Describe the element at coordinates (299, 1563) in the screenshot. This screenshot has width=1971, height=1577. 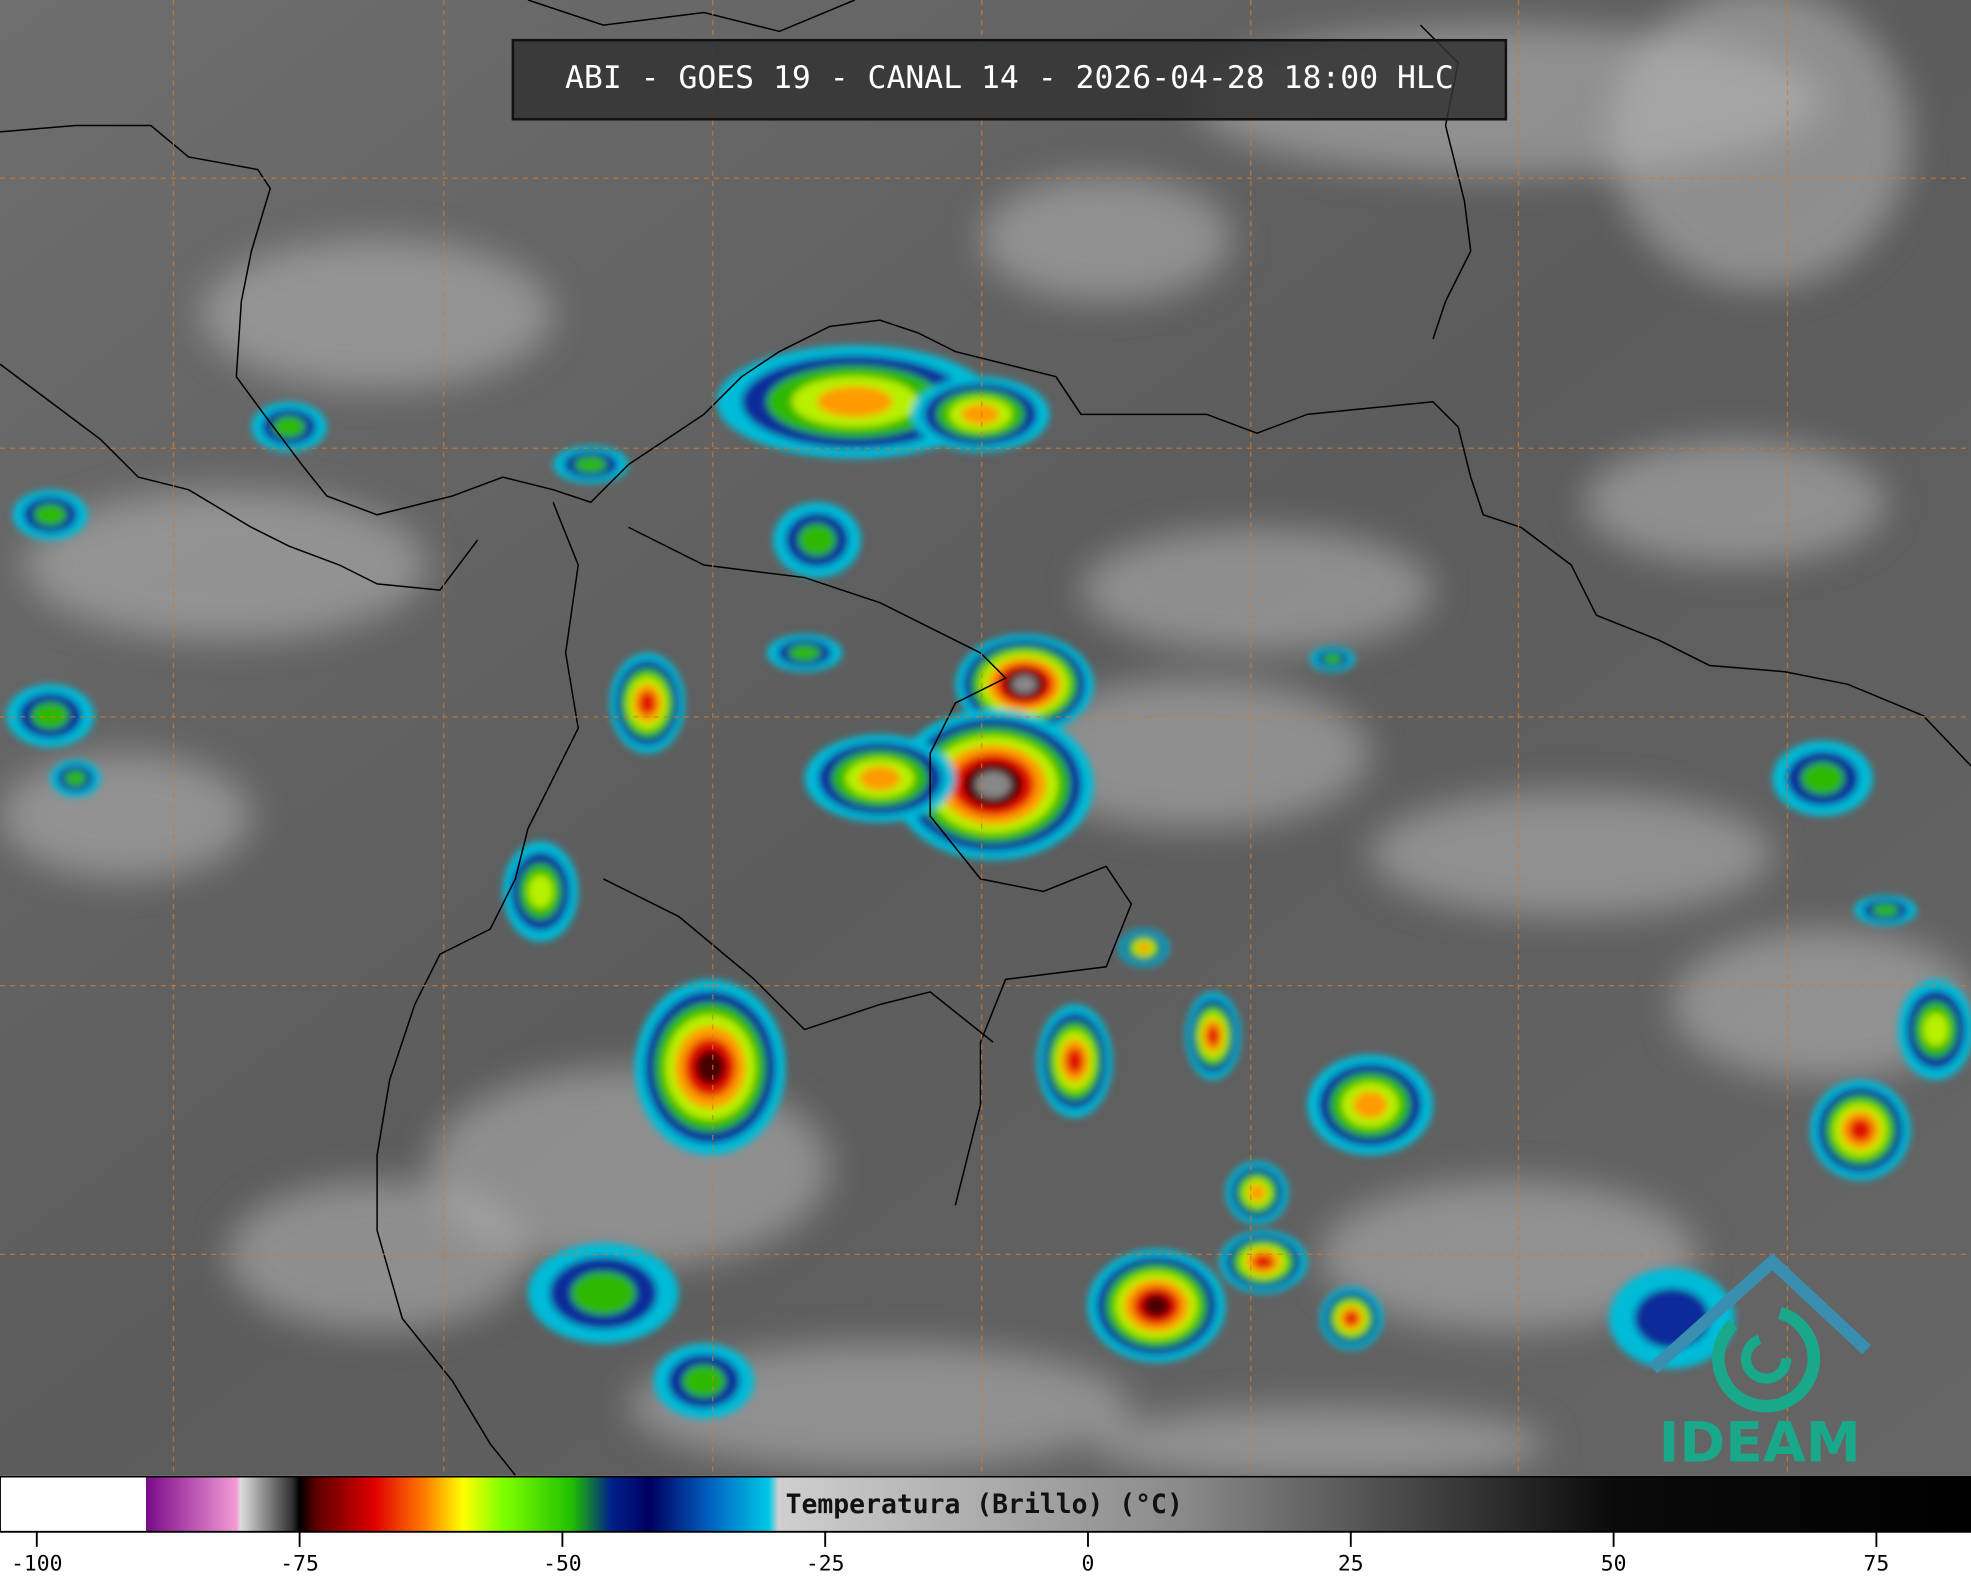
I see `tick-label: -75` at that location.